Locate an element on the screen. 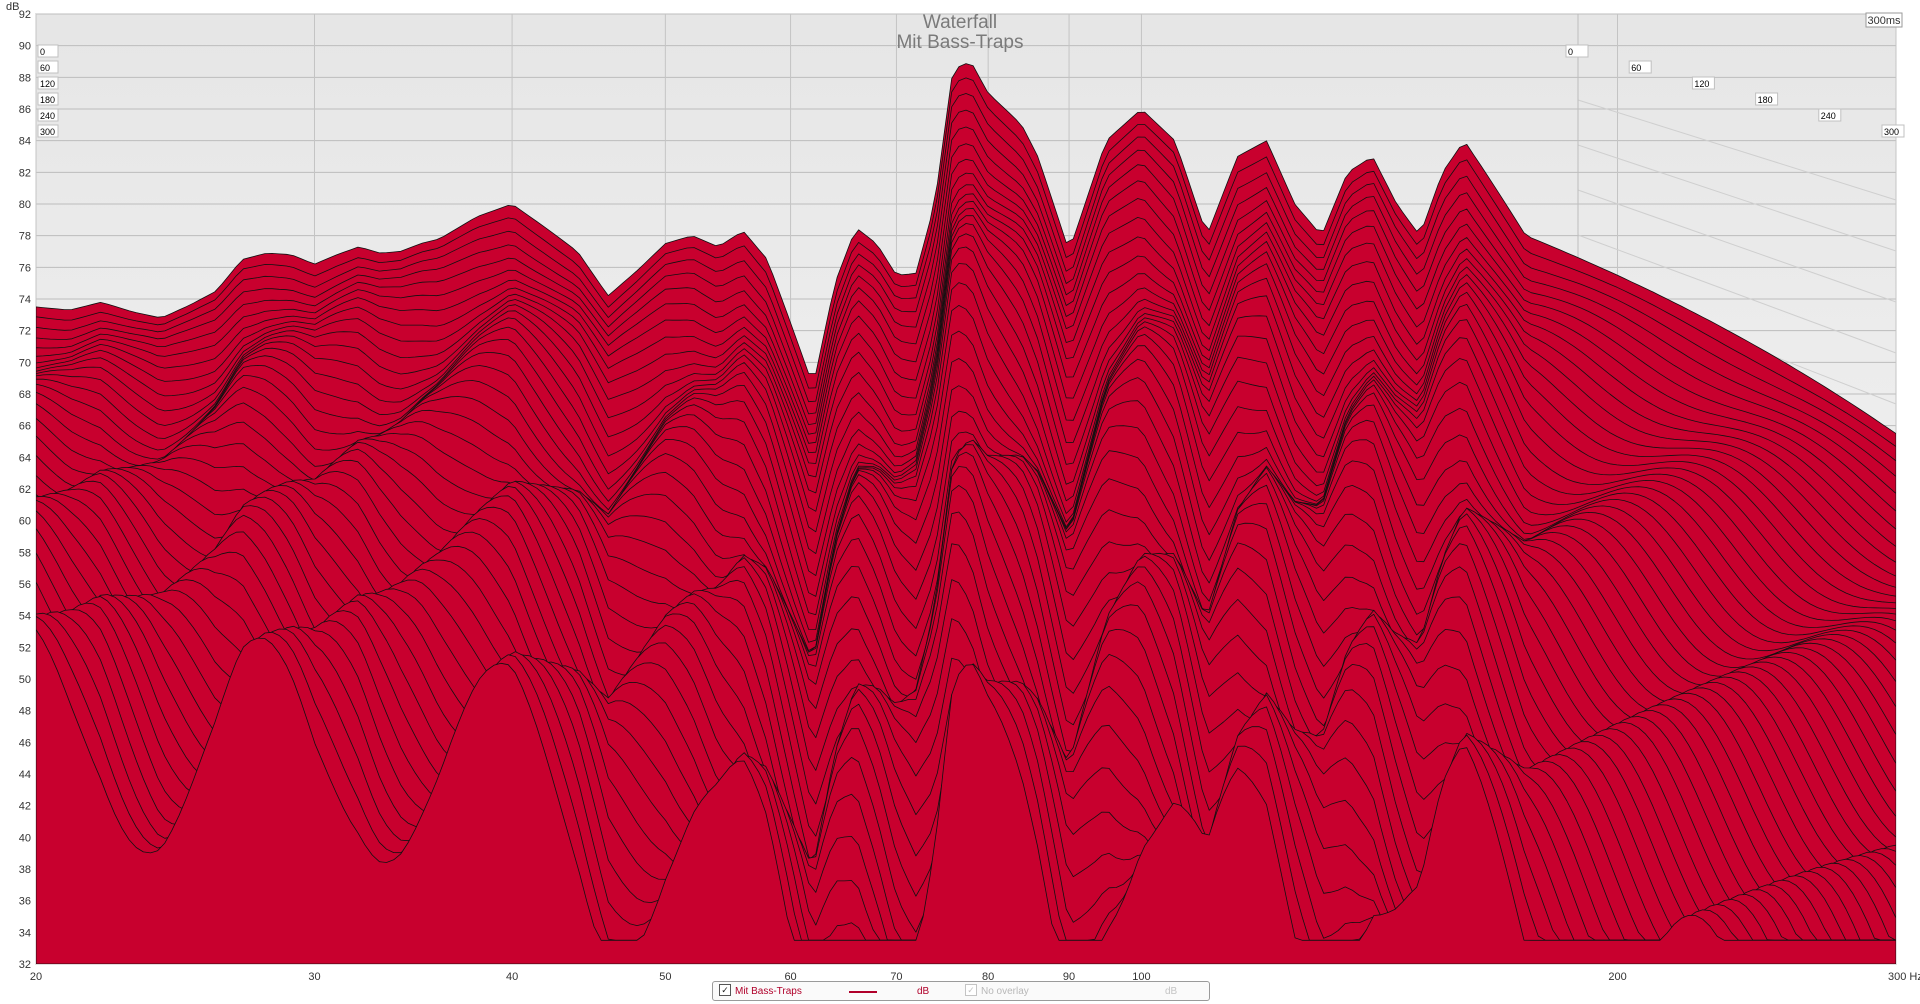  time-tick-left: 180 is located at coordinates (48, 99).